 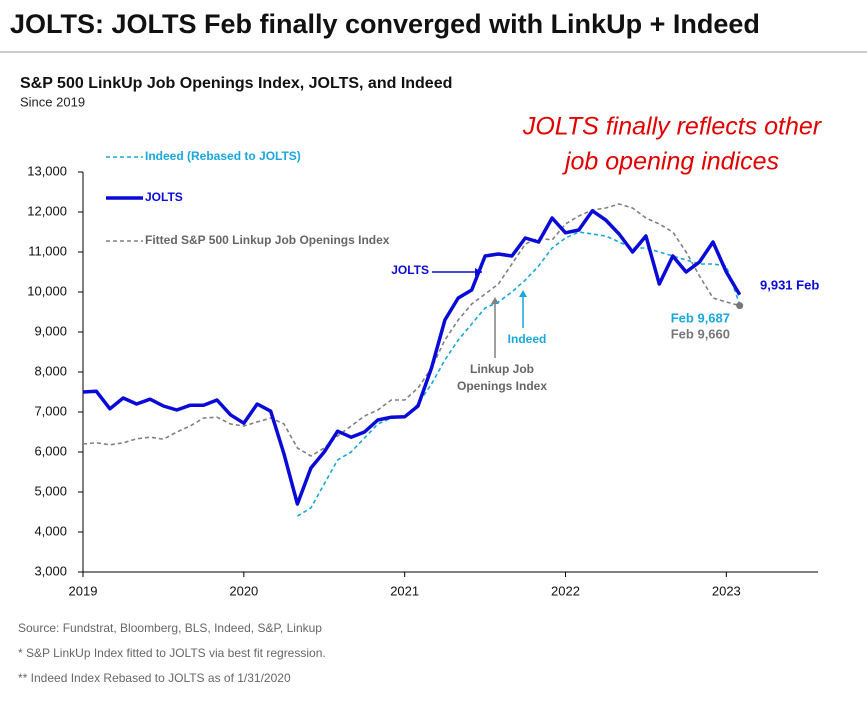 What do you see at coordinates (267, 240) in the screenshot?
I see `legend-label: Fitted S&P 500 Linkup Job Openings Index` at bounding box center [267, 240].